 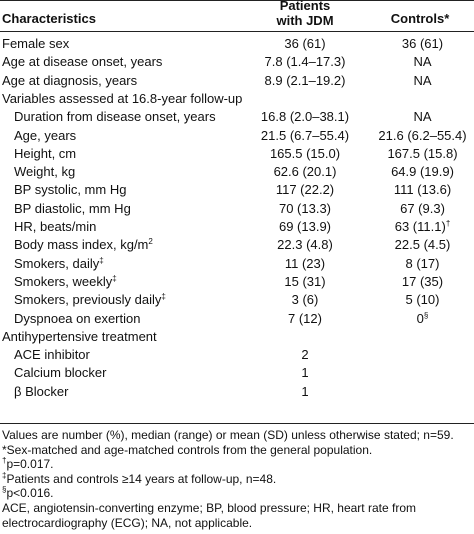 I want to click on cell-text: 5 (10), so click(x=422, y=300).